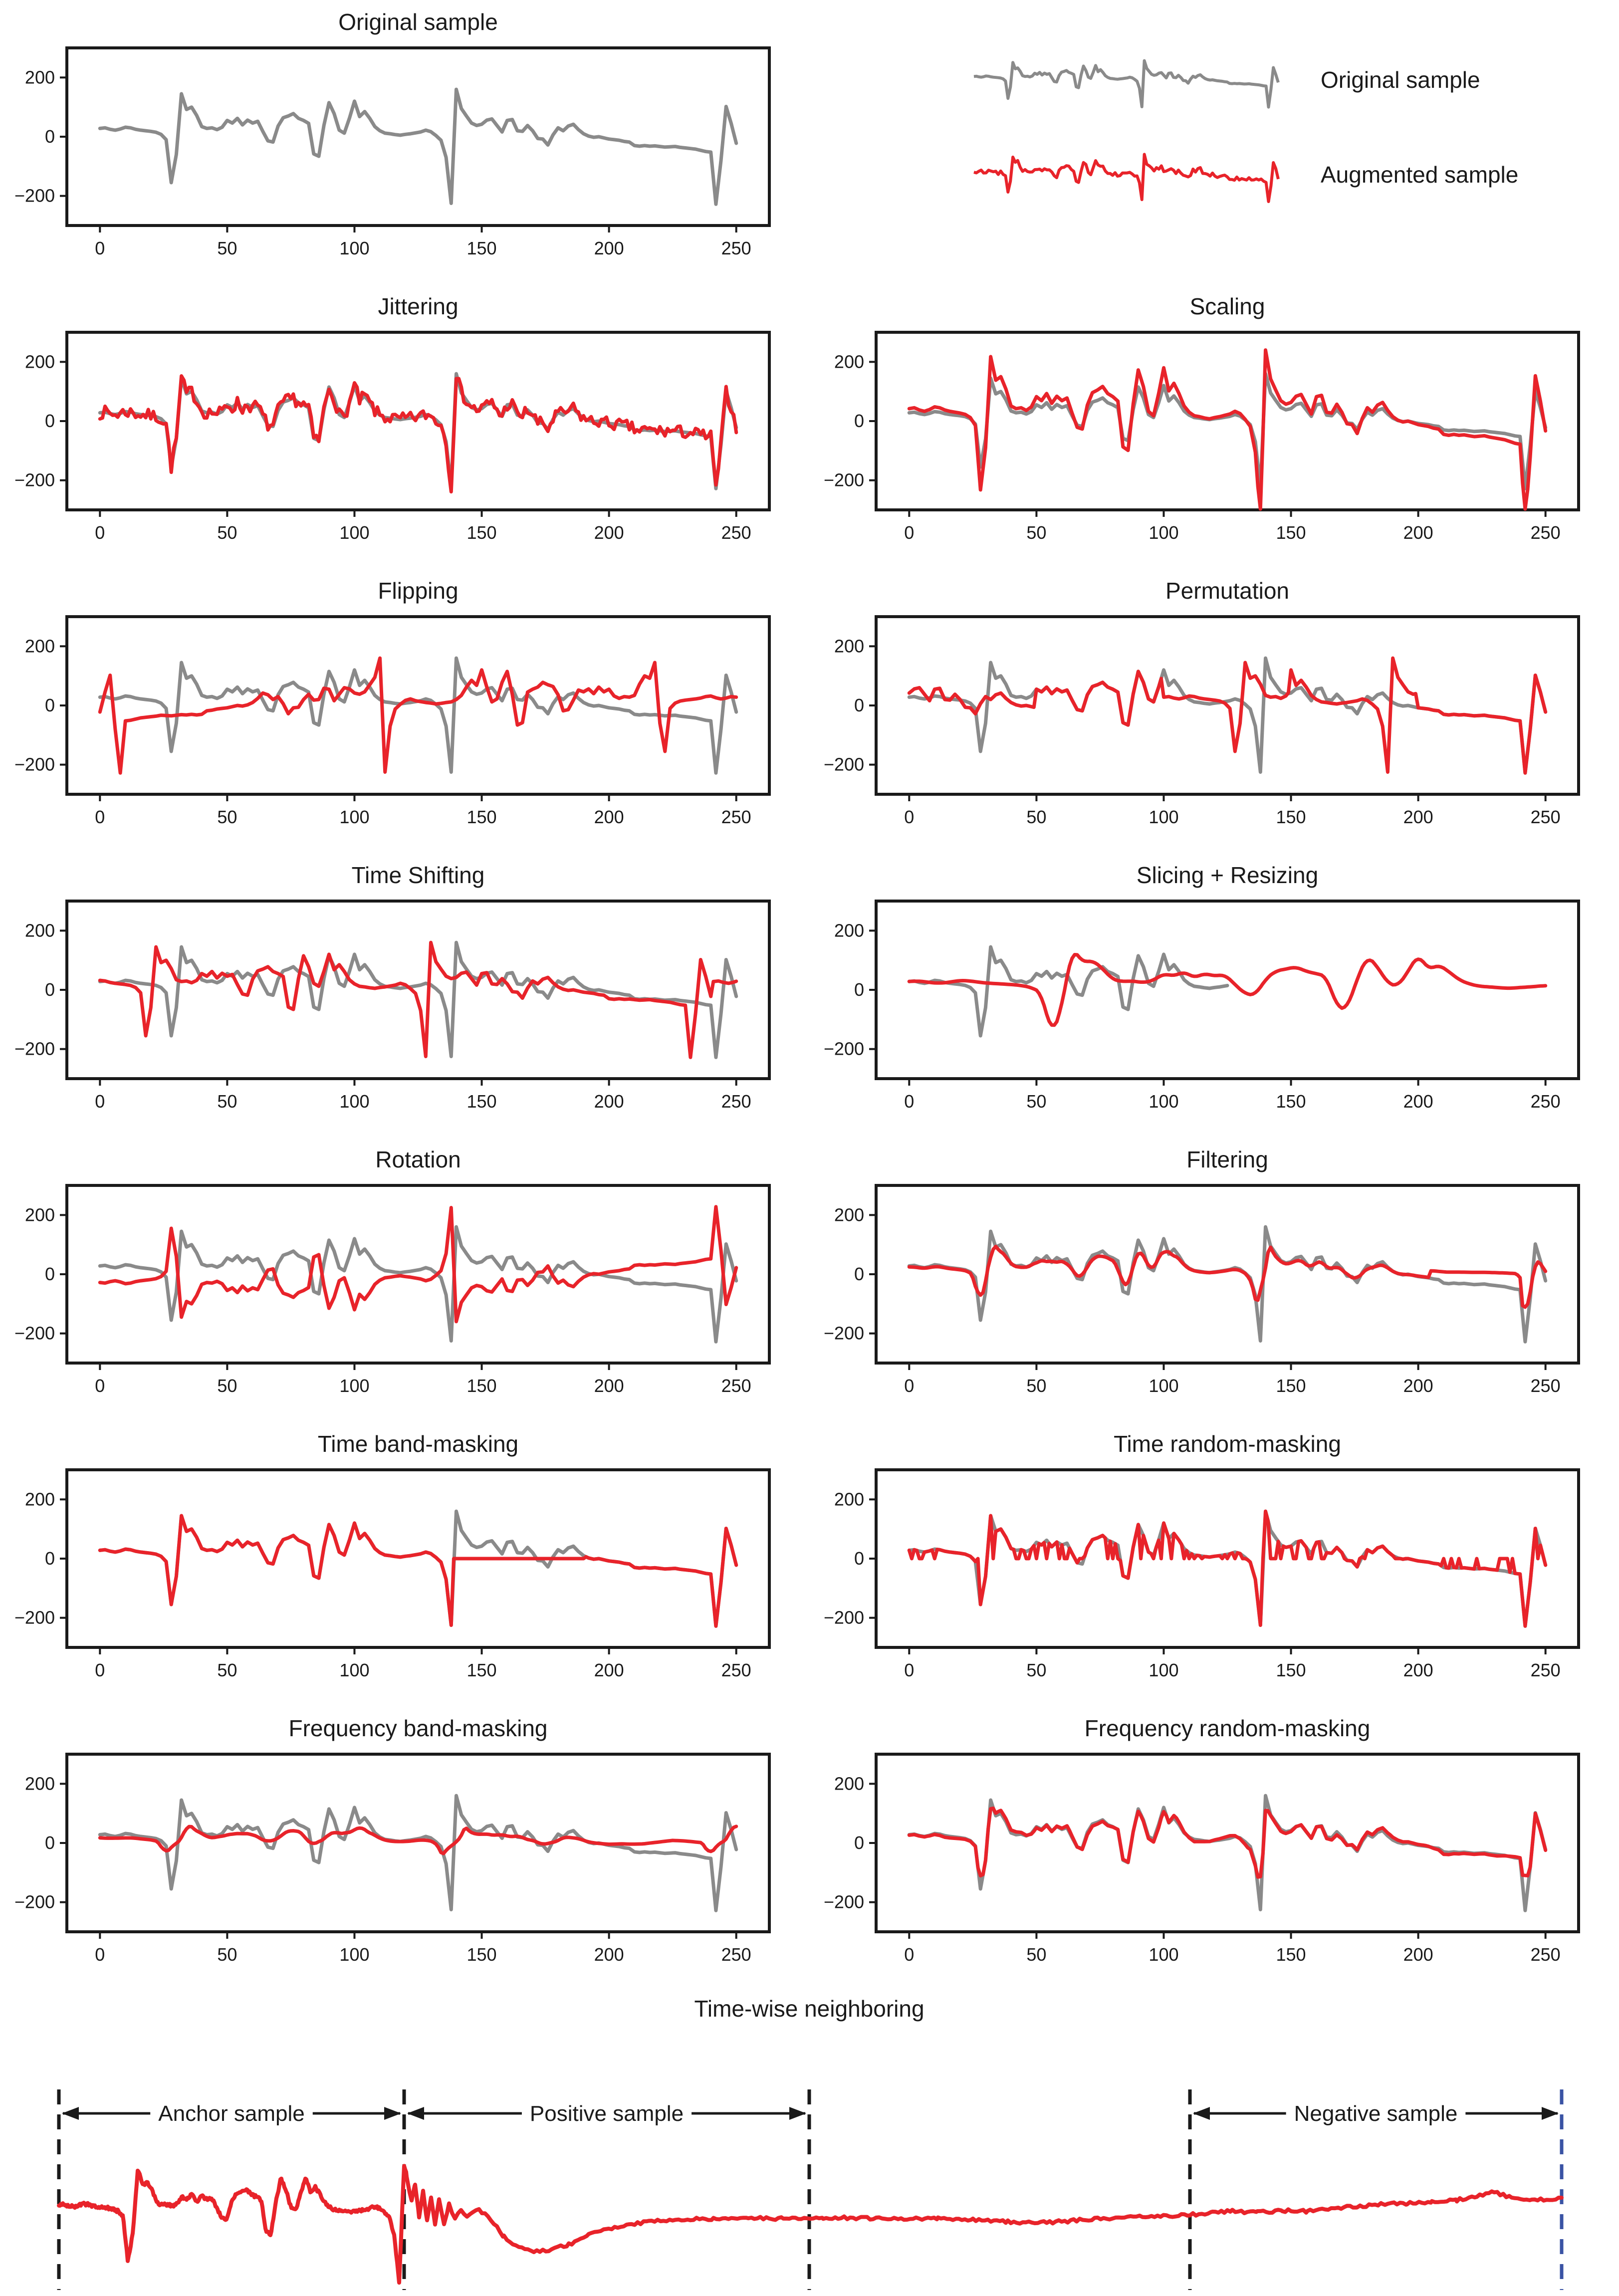 The image size is (1619, 2296). I want to click on legend: Original sample Augmented sample, so click(1214, 142).